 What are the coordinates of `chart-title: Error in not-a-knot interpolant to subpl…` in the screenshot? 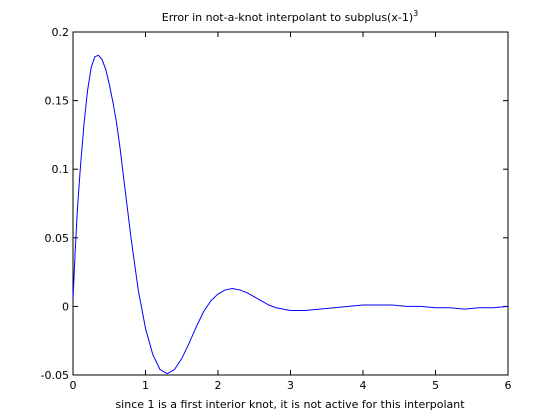 It's located at (290, 16).